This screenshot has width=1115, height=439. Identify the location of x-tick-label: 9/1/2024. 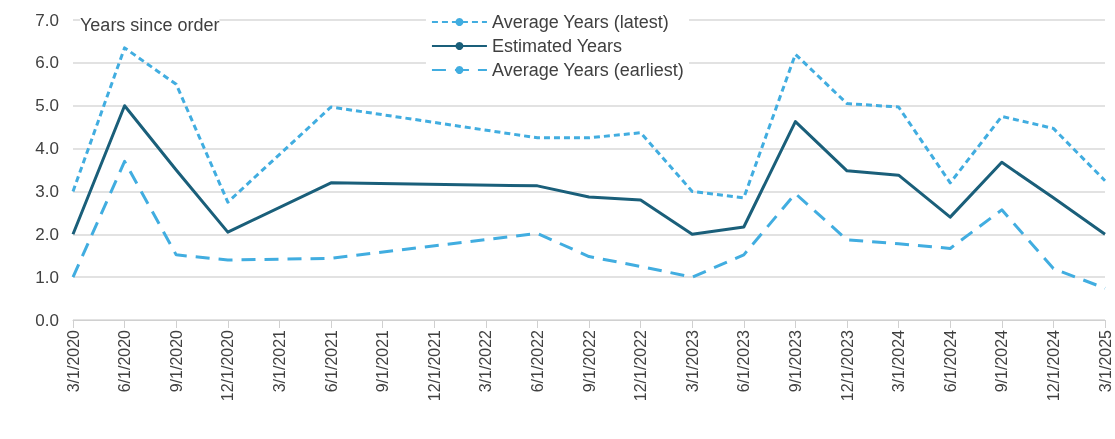
(1002, 361).